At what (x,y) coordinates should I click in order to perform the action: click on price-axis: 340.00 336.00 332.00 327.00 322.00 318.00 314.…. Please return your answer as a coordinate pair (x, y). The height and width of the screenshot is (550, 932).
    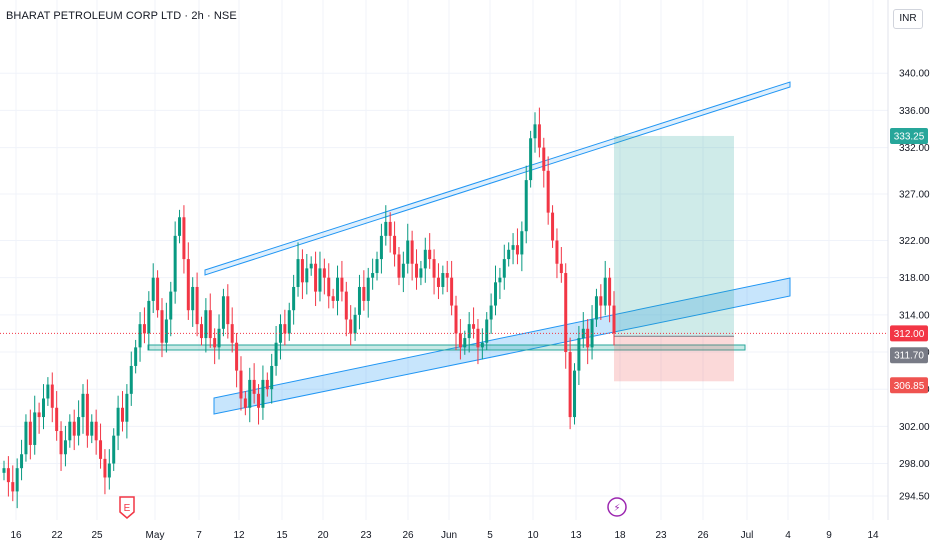
    Looking at the image, I should click on (914, 286).